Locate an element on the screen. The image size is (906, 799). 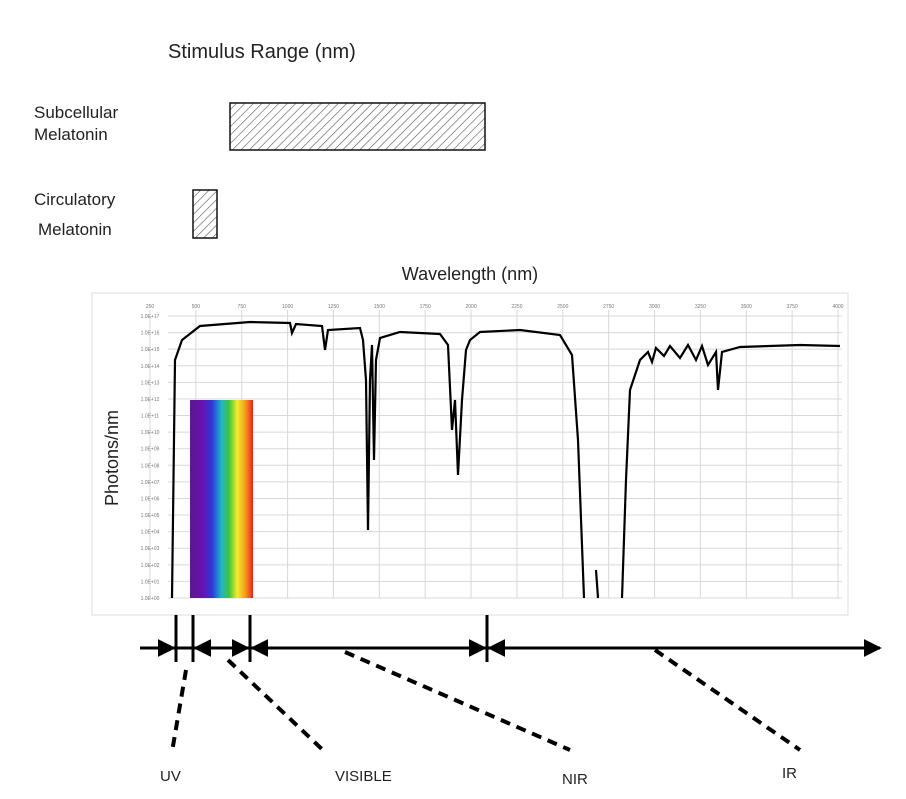
title: Stimulus Range (nm) is located at coordinates (262, 52).